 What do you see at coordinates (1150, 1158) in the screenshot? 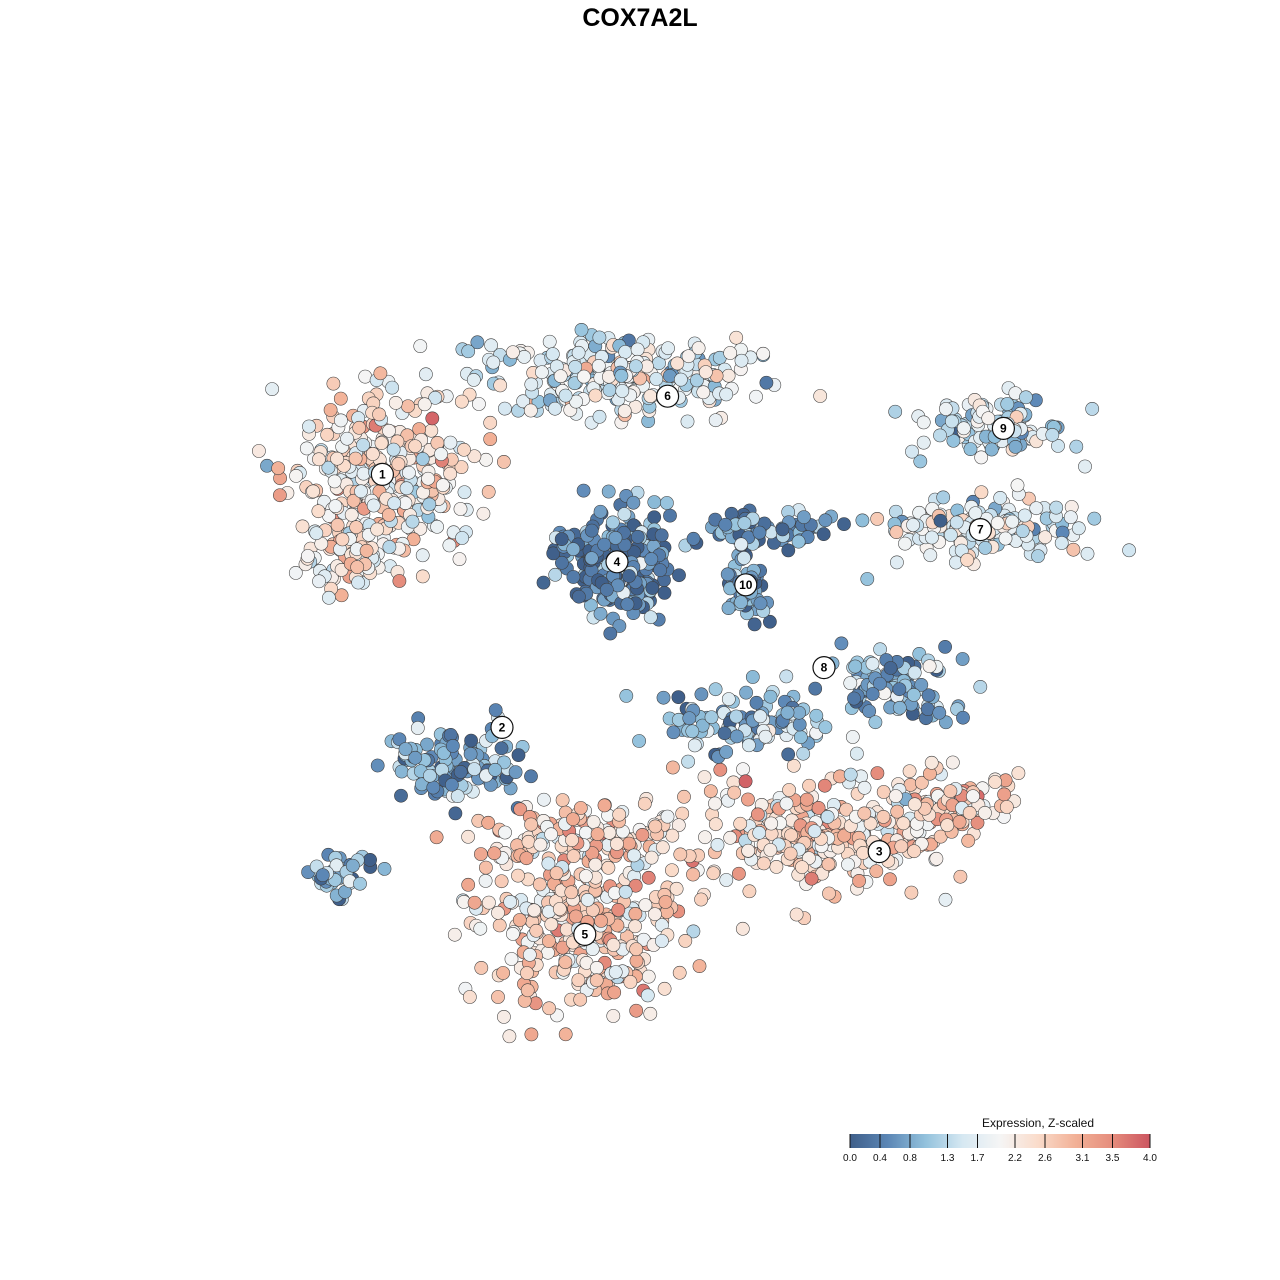
I see `legend-tick-label: 4.0` at bounding box center [1150, 1158].